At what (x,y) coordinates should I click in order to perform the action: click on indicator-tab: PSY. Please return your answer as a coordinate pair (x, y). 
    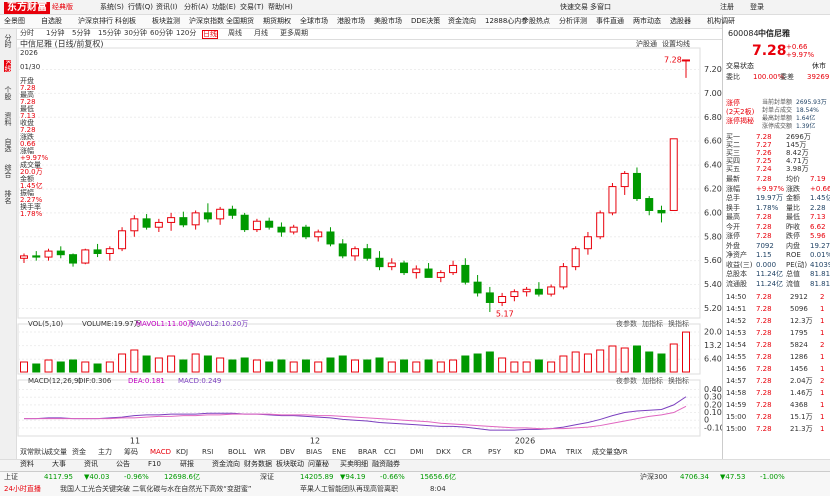
    Looking at the image, I should click on (494, 452).